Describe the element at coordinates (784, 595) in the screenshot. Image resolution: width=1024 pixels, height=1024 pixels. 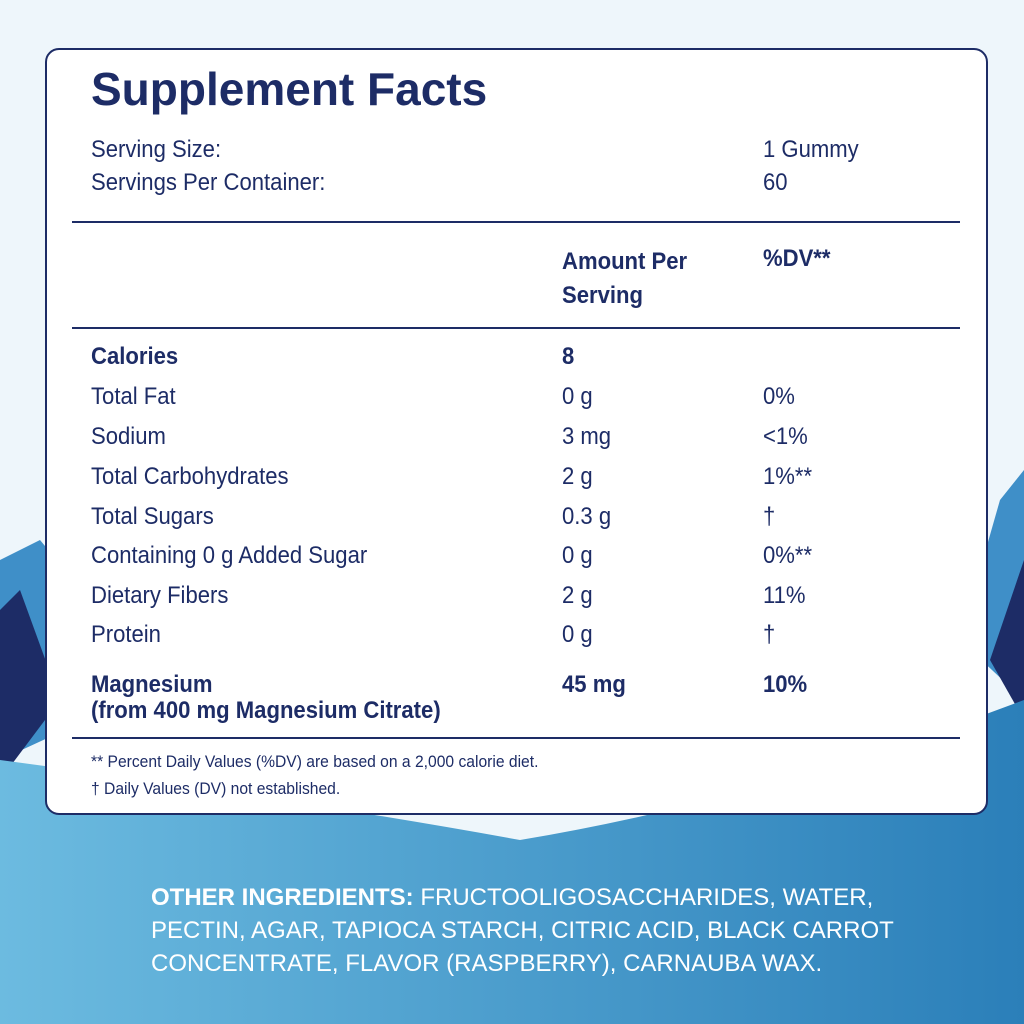
I see `cell-dv: 11%` at that location.